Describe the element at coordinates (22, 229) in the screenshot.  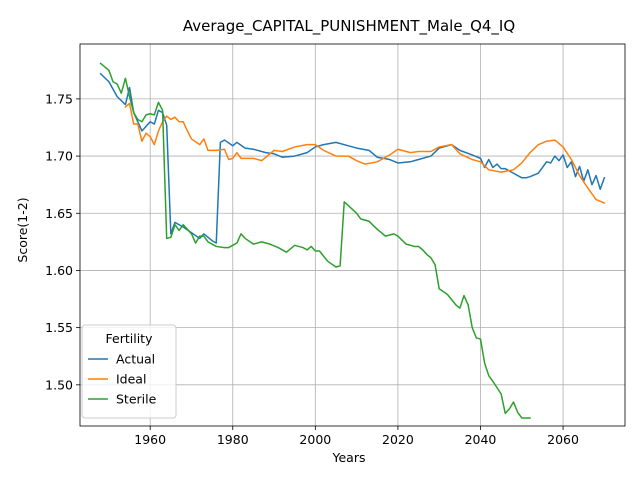
I see `y-axis-title: Score(1-2)` at that location.